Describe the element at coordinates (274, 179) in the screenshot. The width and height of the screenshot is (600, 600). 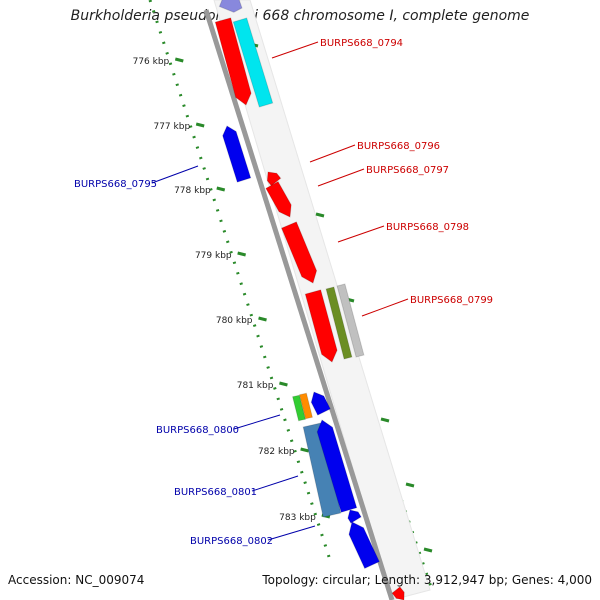
I see `gene-0796-arrow` at that location.